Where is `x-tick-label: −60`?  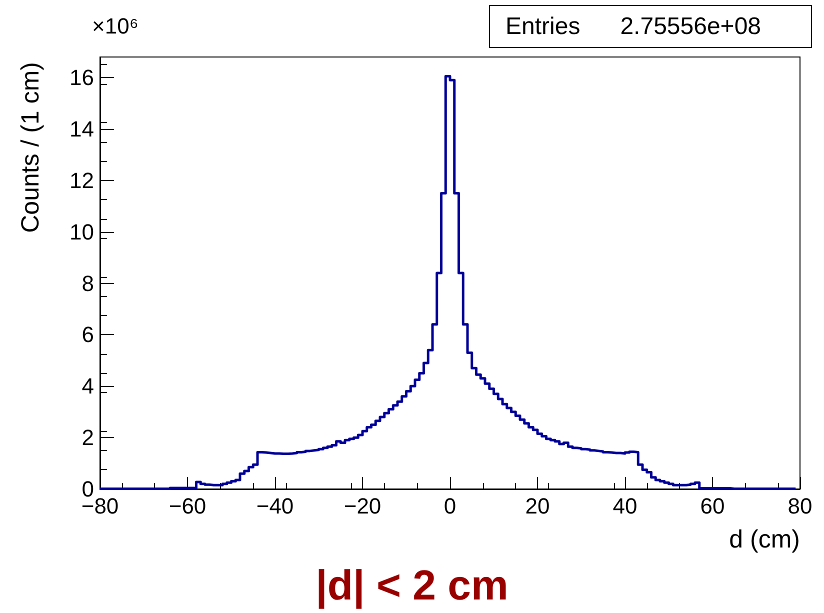 x-tick-label: −60 is located at coordinates (187, 506).